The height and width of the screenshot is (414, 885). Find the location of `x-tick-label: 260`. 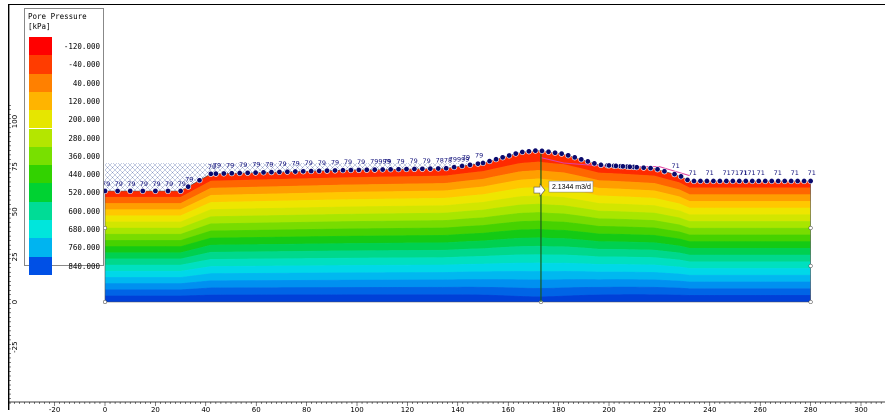

x-tick-label: 260 is located at coordinates (760, 410).